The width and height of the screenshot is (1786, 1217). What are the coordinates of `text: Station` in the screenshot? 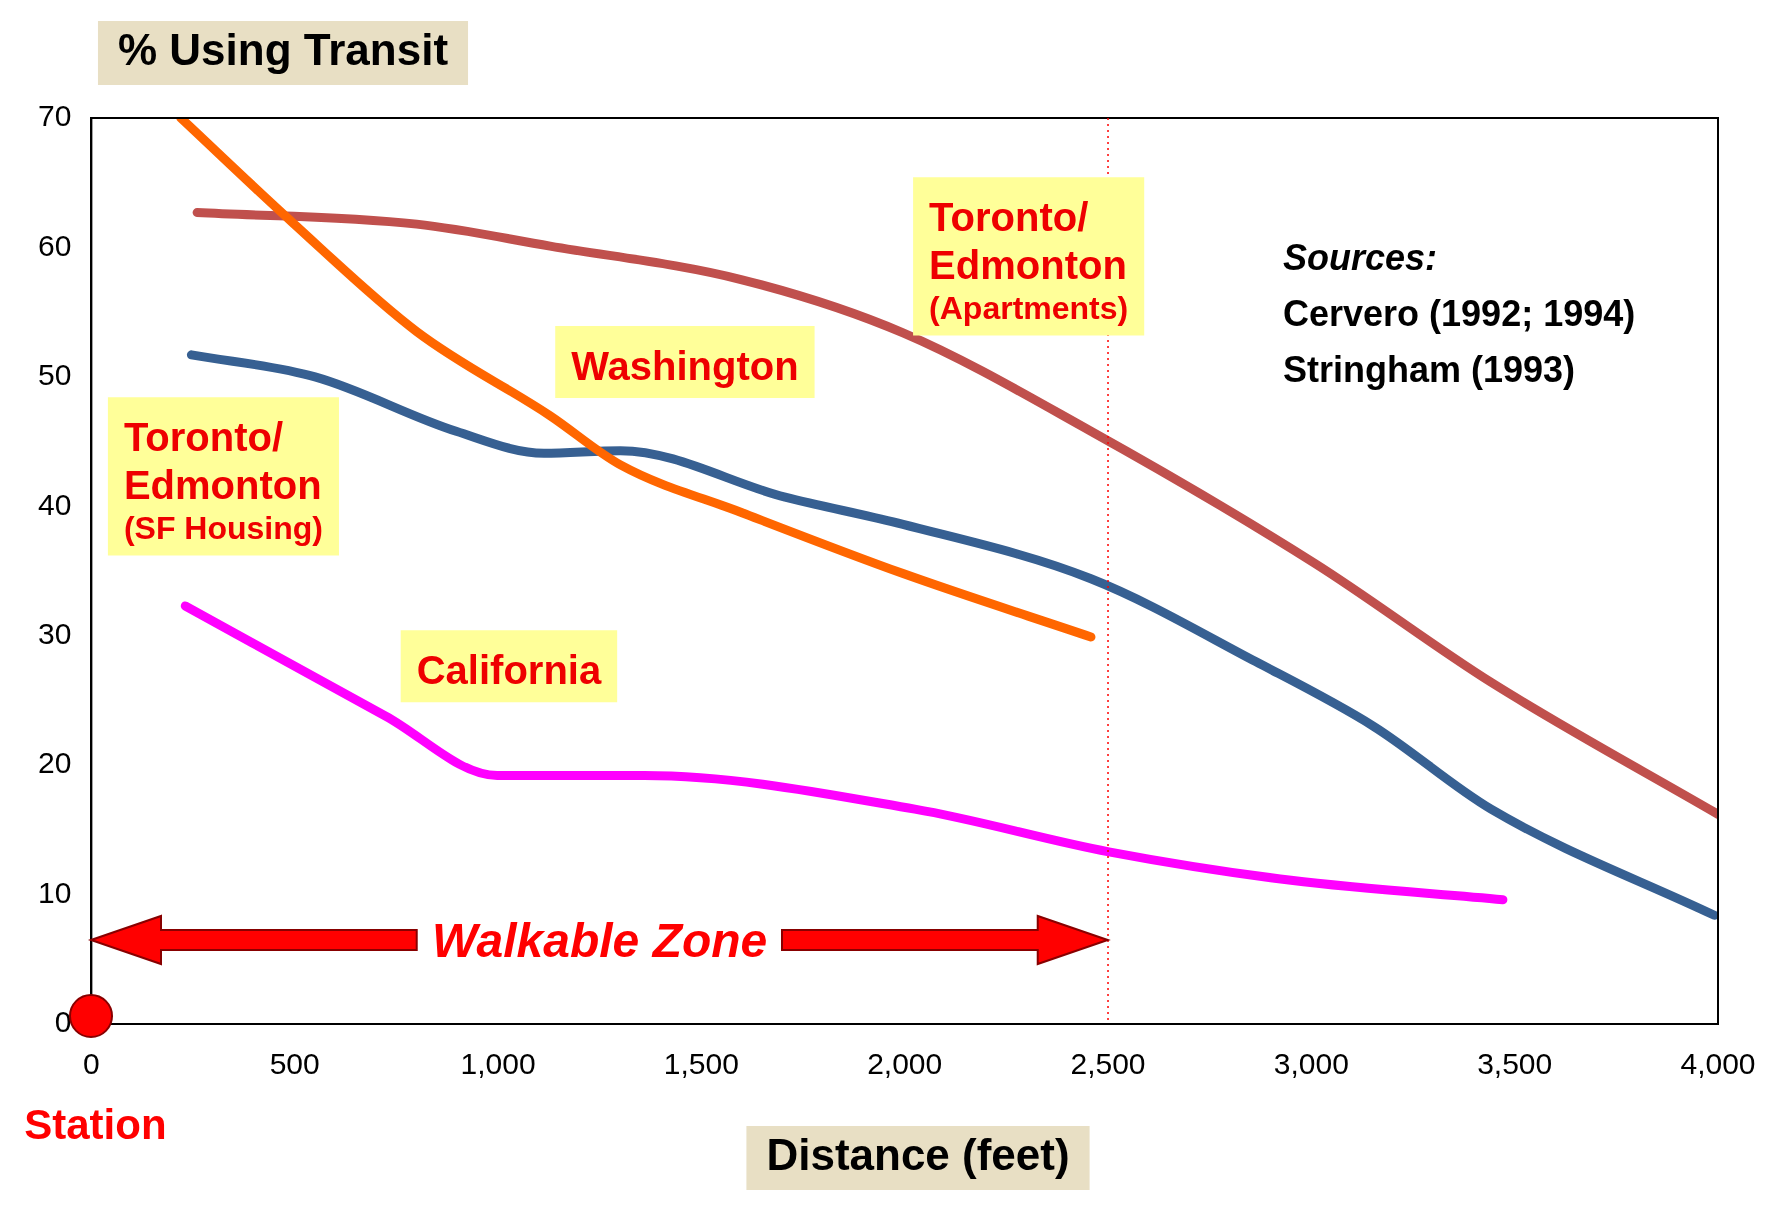 It's located at (95, 1124).